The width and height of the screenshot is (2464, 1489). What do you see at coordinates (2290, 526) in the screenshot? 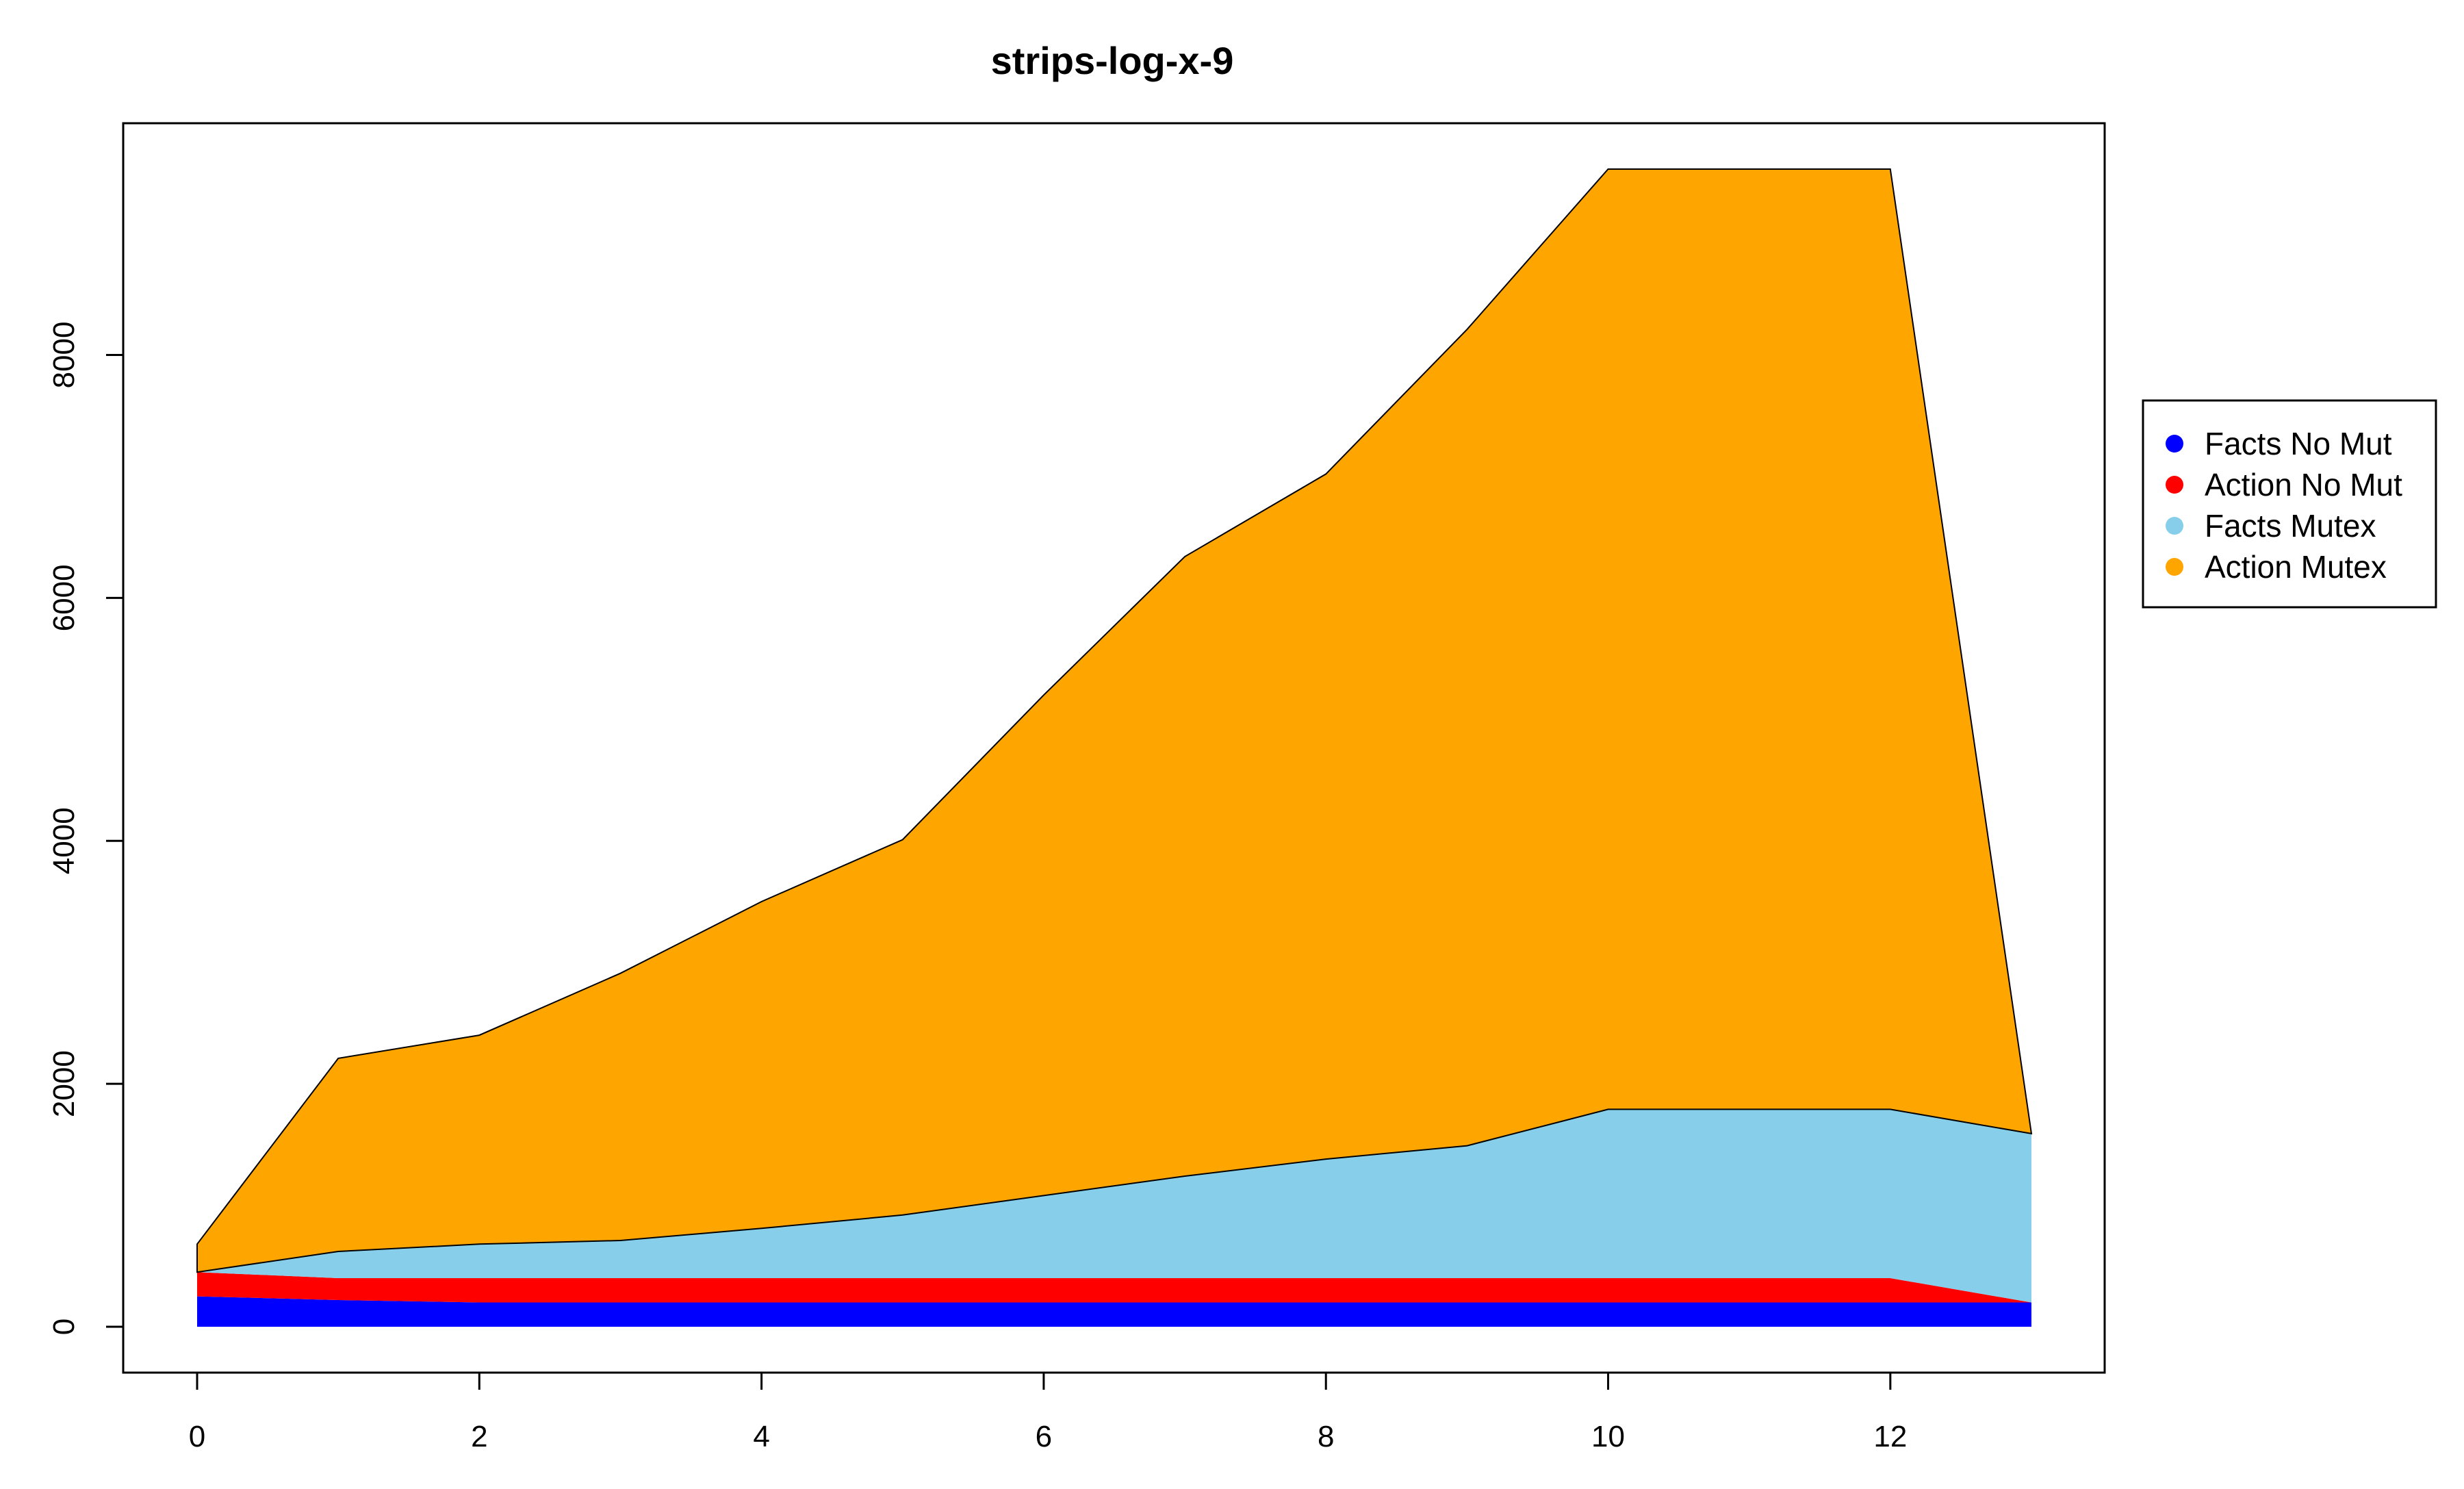
I see `legend-label-facts-mutex: Facts Mutex` at bounding box center [2290, 526].